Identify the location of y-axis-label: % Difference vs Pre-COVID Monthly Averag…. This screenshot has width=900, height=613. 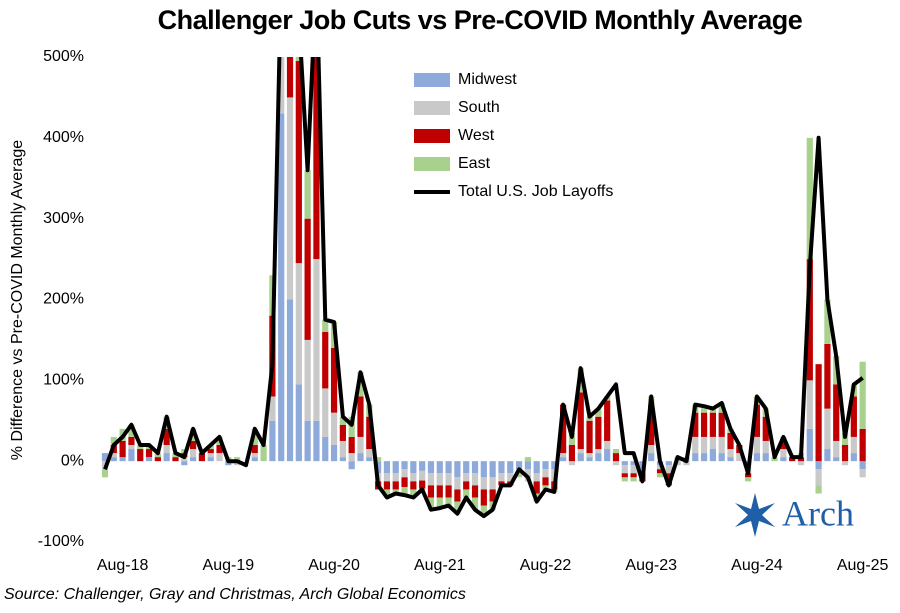
(17, 300).